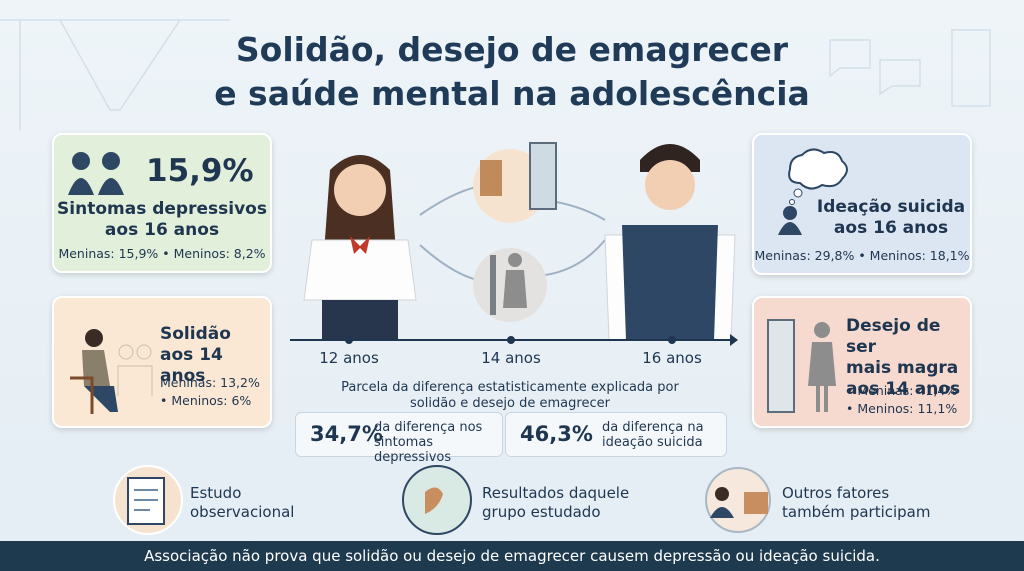 The image size is (1024, 571). Describe the element at coordinates (195, 355) in the screenshot. I see `label: Solidão aos 14 anos` at that location.